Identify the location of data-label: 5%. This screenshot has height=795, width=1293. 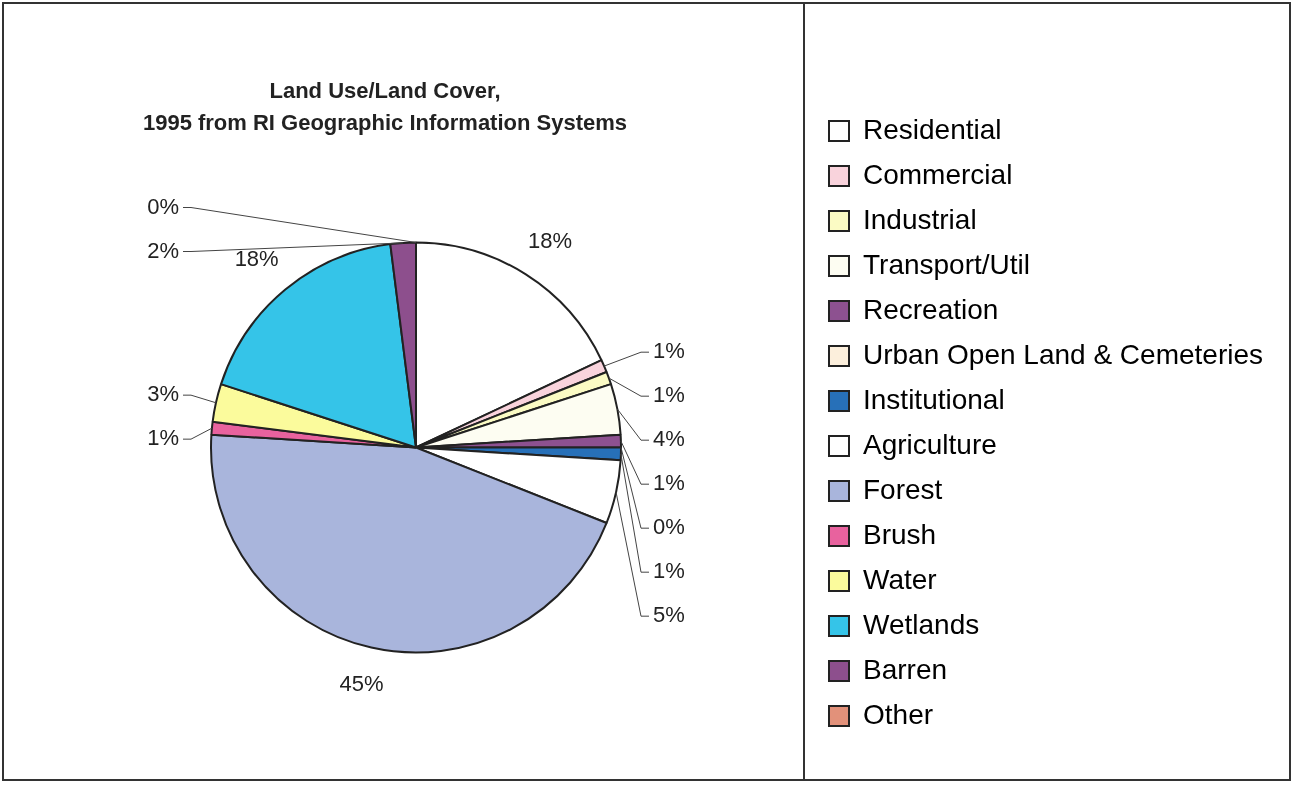
(669, 615).